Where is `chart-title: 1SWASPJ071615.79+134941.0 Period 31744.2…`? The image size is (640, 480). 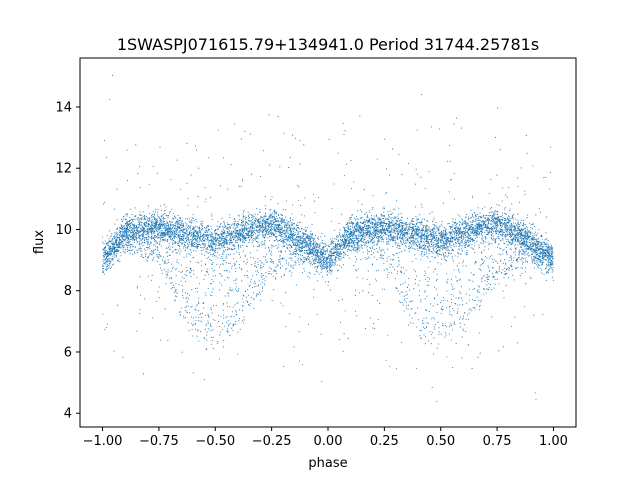 chart-title: 1SWASPJ071615.79+134941.0 Period 31744.2… is located at coordinates (328, 44).